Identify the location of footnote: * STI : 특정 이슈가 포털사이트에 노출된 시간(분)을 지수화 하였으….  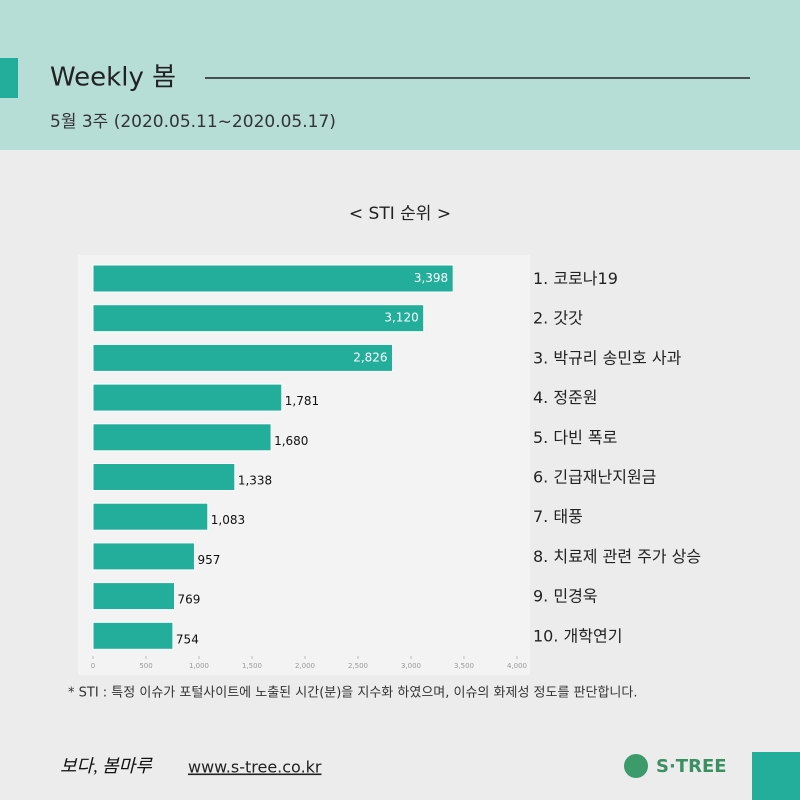
(352, 693).